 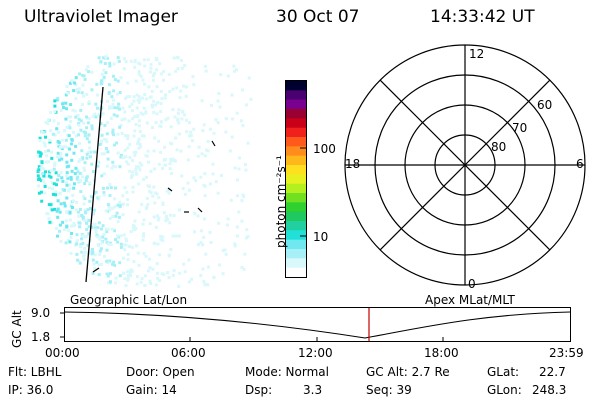 What do you see at coordinates (313, 390) in the screenshot?
I see `dsp-value: 3.3` at bounding box center [313, 390].